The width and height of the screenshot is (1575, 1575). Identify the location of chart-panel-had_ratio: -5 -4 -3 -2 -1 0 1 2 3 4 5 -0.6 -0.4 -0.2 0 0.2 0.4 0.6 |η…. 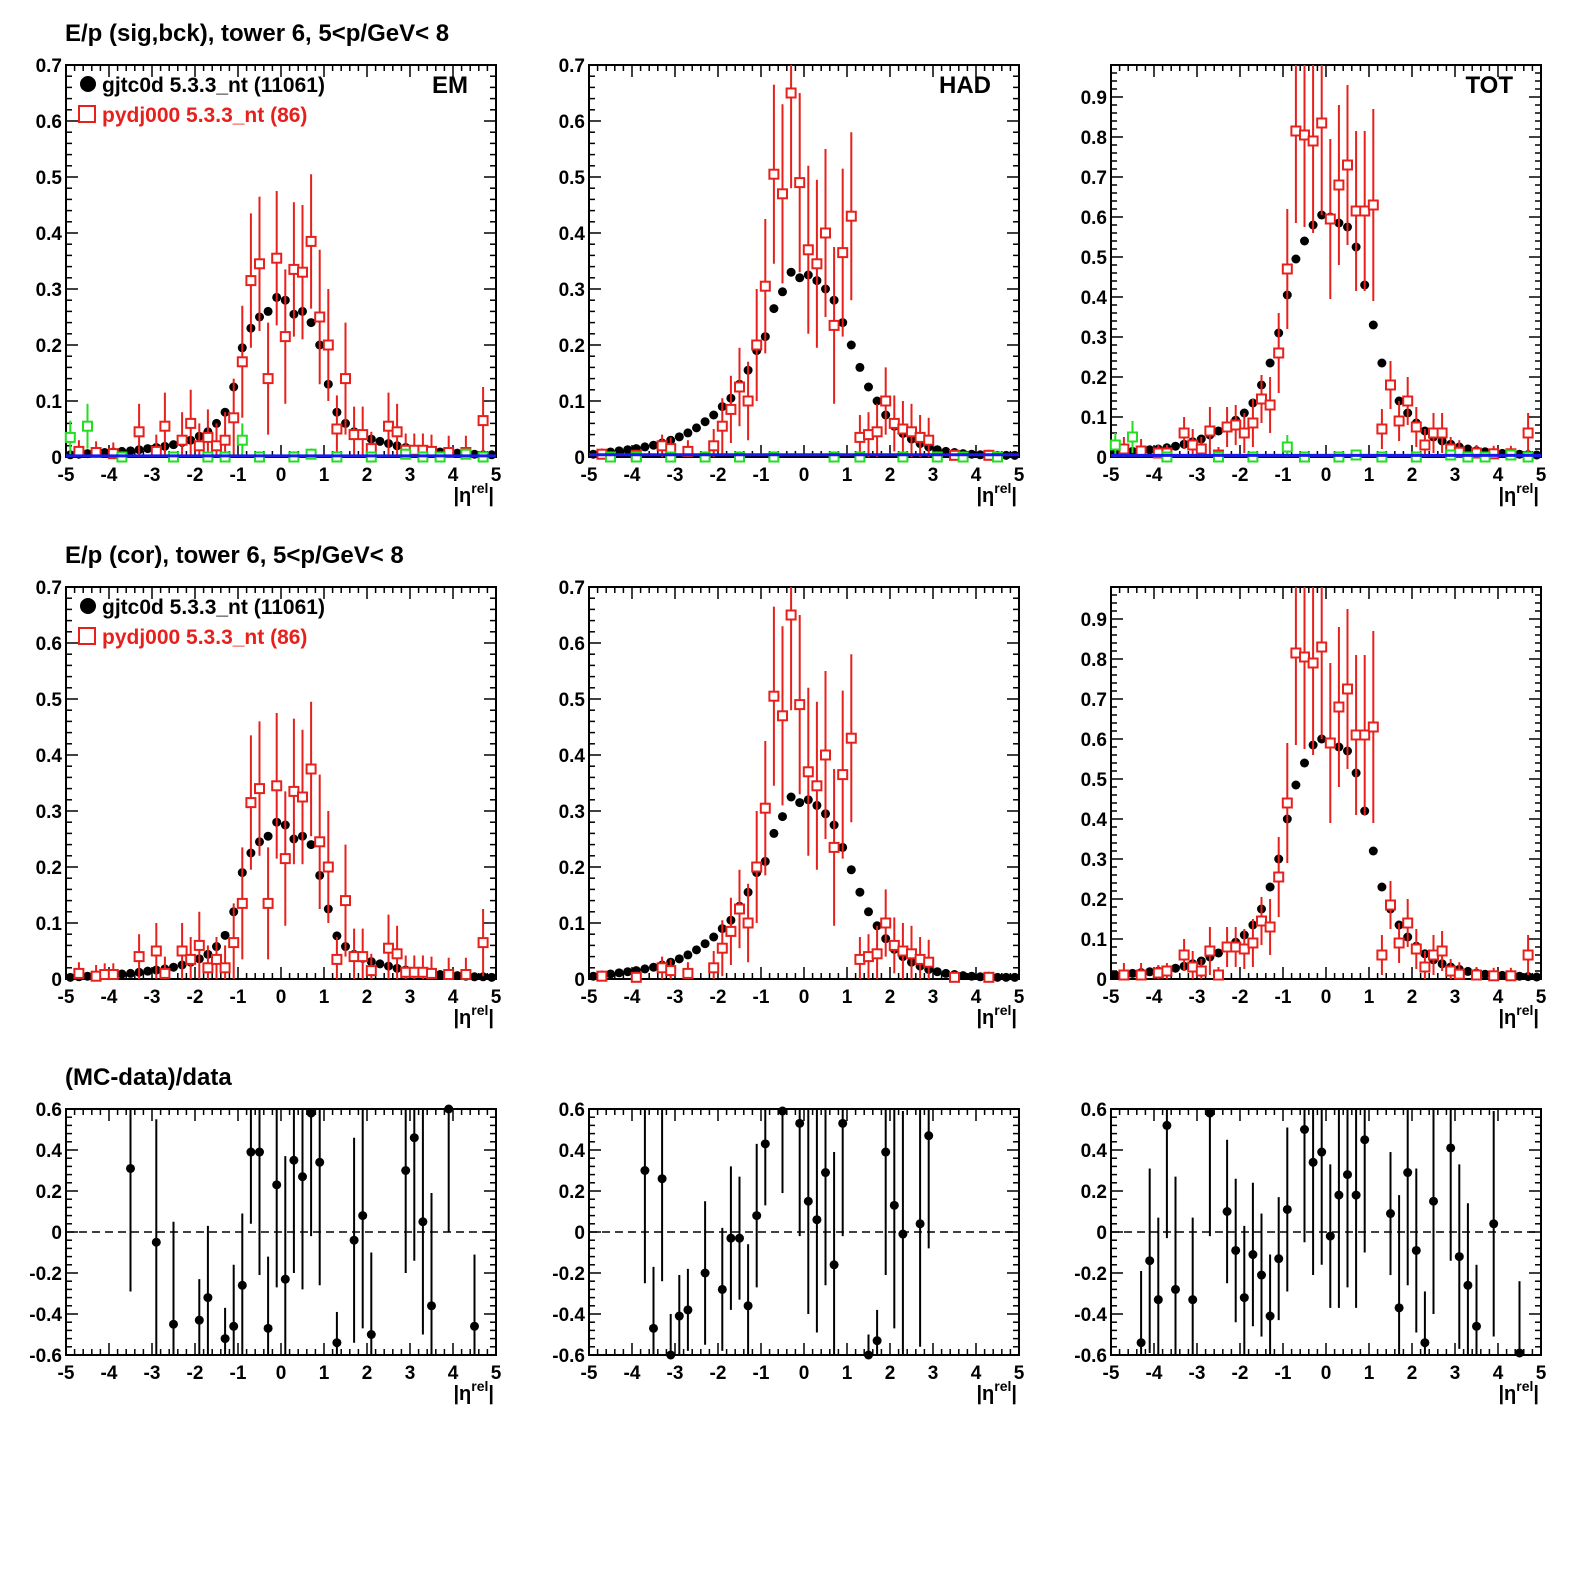
(788, 1252).